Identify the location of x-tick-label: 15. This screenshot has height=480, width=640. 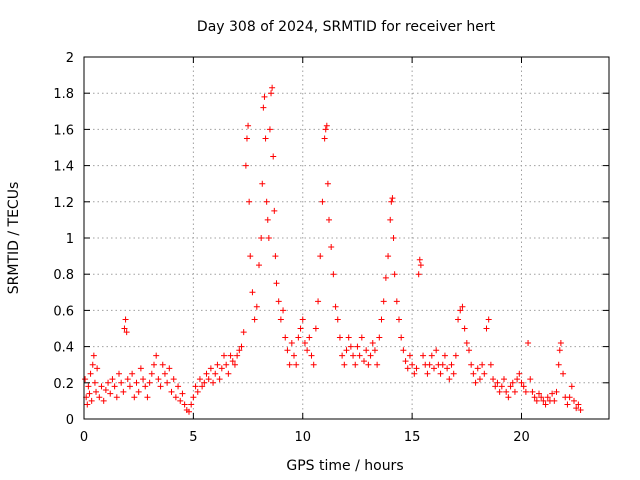
(412, 437).